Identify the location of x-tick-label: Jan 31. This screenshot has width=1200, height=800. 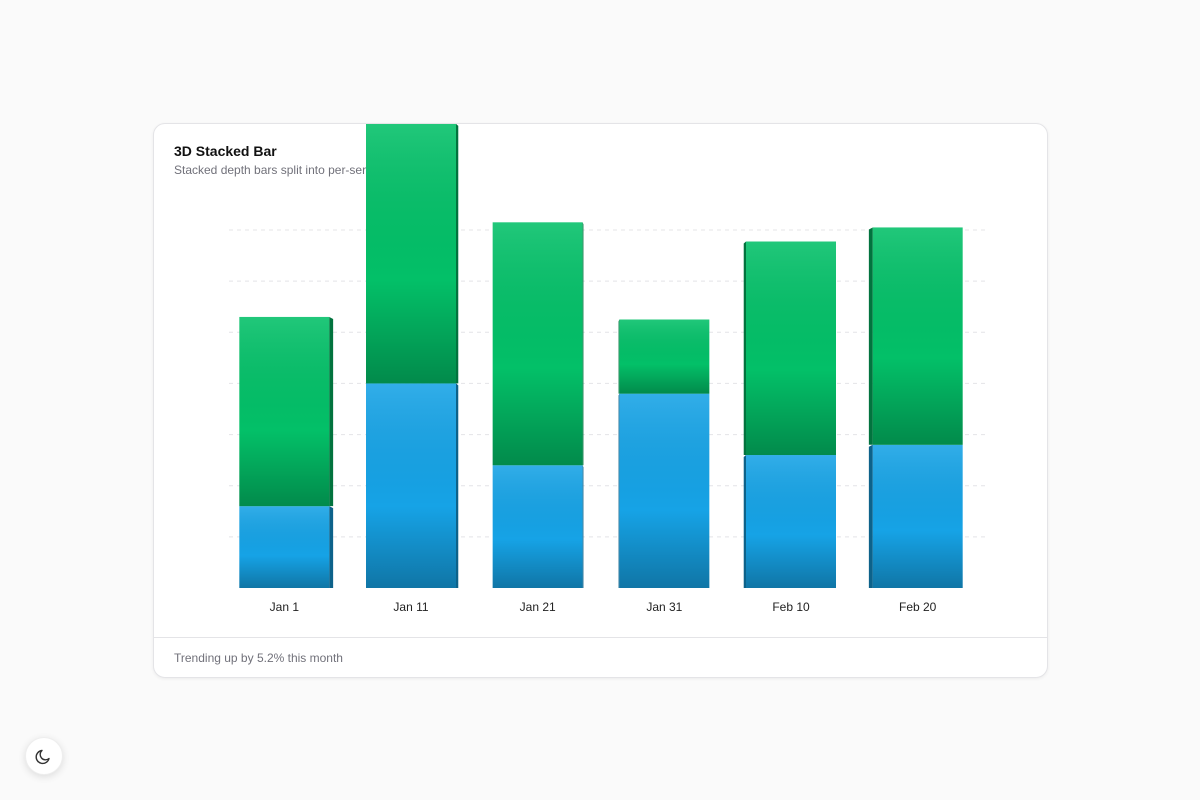
(664, 607).